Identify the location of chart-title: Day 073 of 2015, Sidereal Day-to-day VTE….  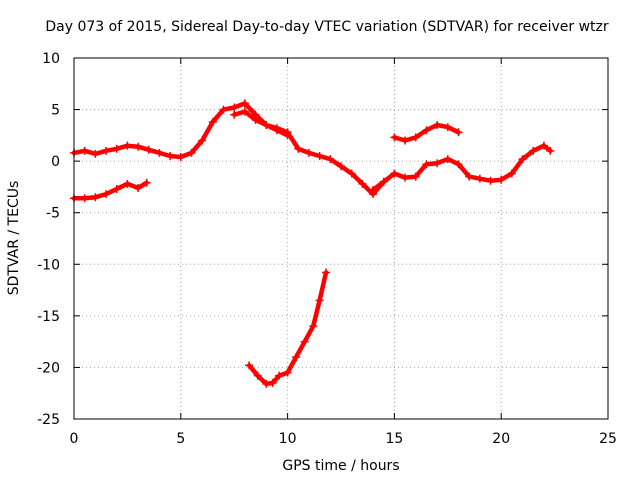
(327, 27).